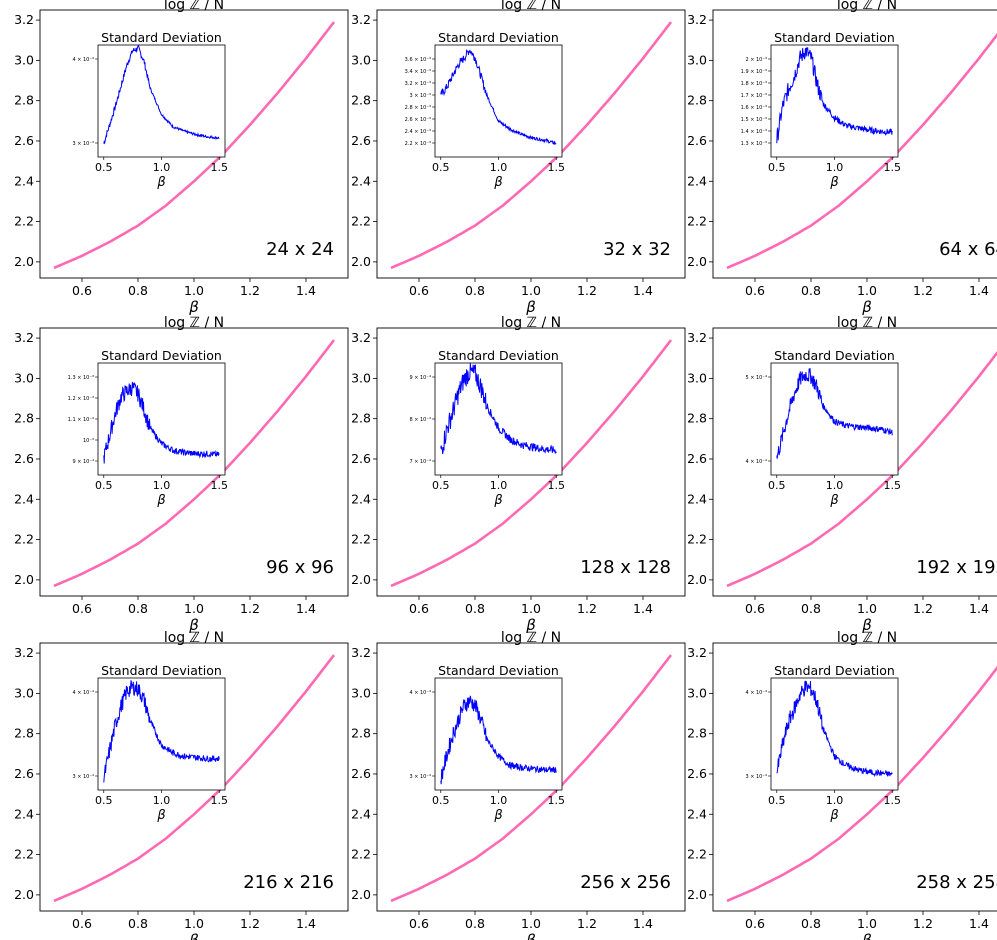 Image resolution: width=997 pixels, height=940 pixels. What do you see at coordinates (754, 84) in the screenshot?
I see `inset-y-tick-label: 1.8 × 10⁻³` at bounding box center [754, 84].